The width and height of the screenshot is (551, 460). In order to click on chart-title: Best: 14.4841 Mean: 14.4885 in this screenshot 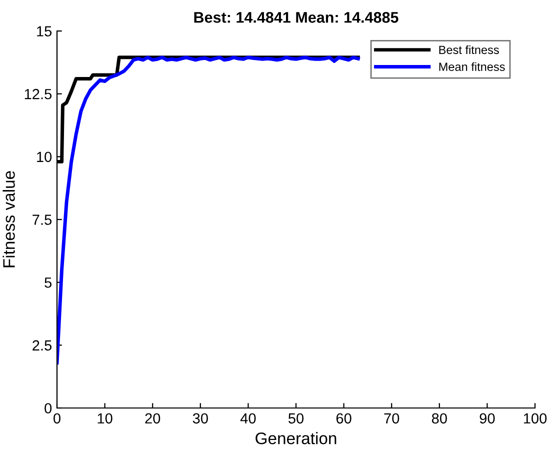, I will do `click(296, 17)`.